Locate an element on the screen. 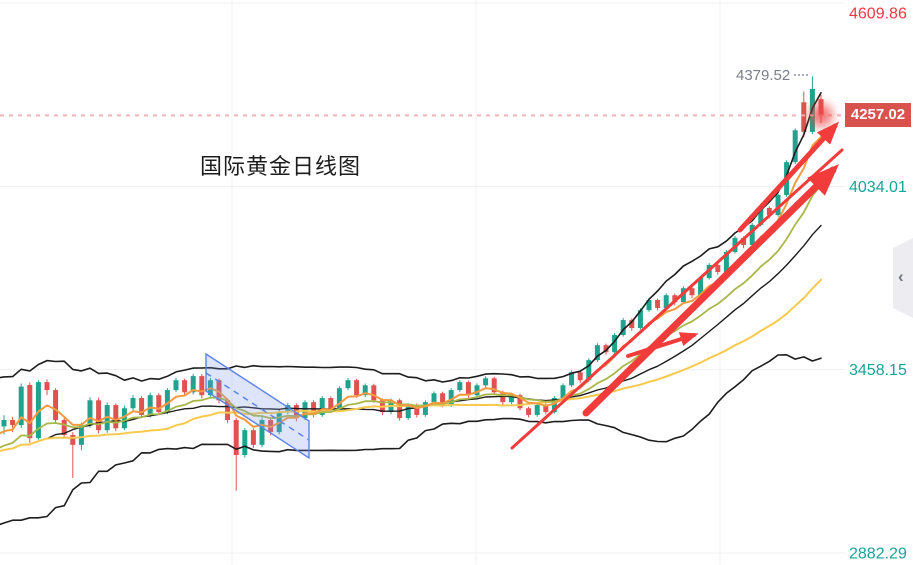 This screenshot has width=913, height=565. high-price-label: 4379.52 is located at coordinates (772, 75).